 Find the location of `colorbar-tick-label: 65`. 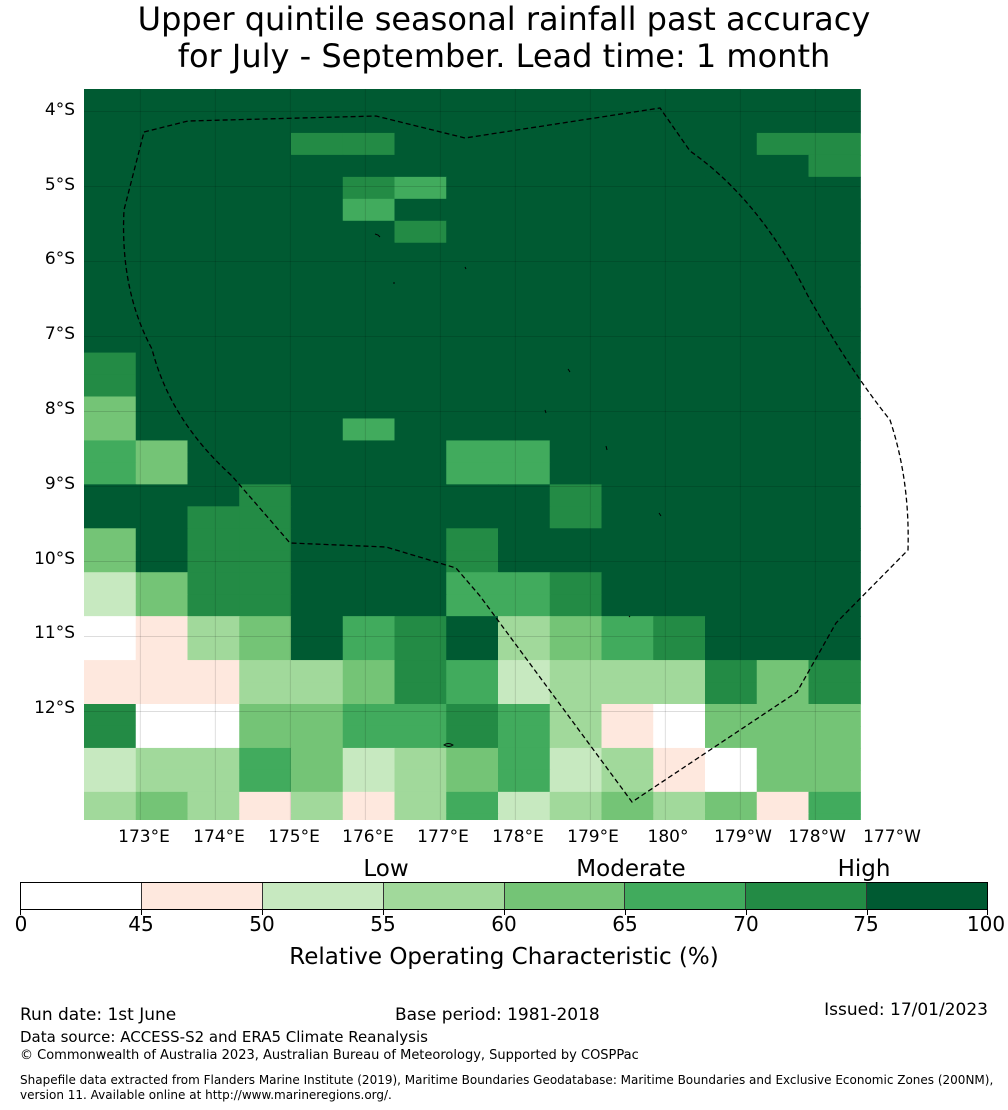

colorbar-tick-label: 65 is located at coordinates (625, 924).